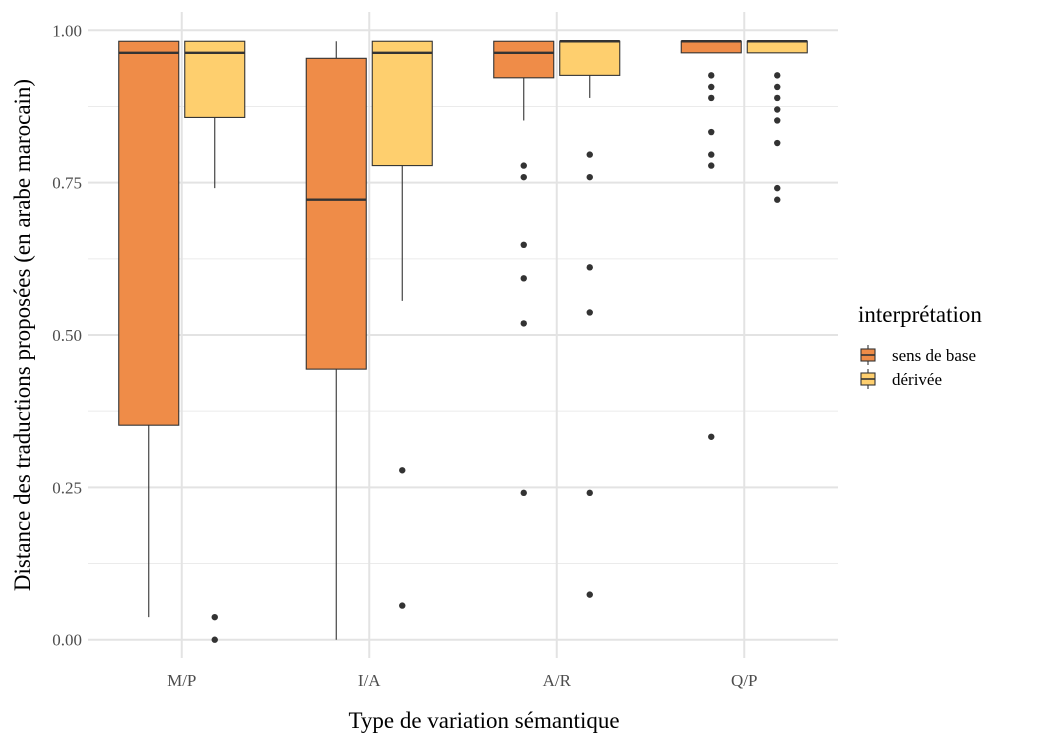 Image resolution: width=1042 pixels, height=738 pixels. What do you see at coordinates (918, 367) in the screenshot?
I see `legend-items: sens de base dérivée` at bounding box center [918, 367].